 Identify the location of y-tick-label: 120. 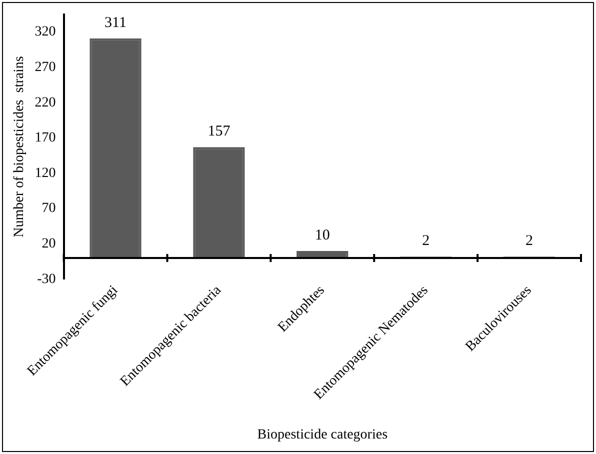
(45, 173).